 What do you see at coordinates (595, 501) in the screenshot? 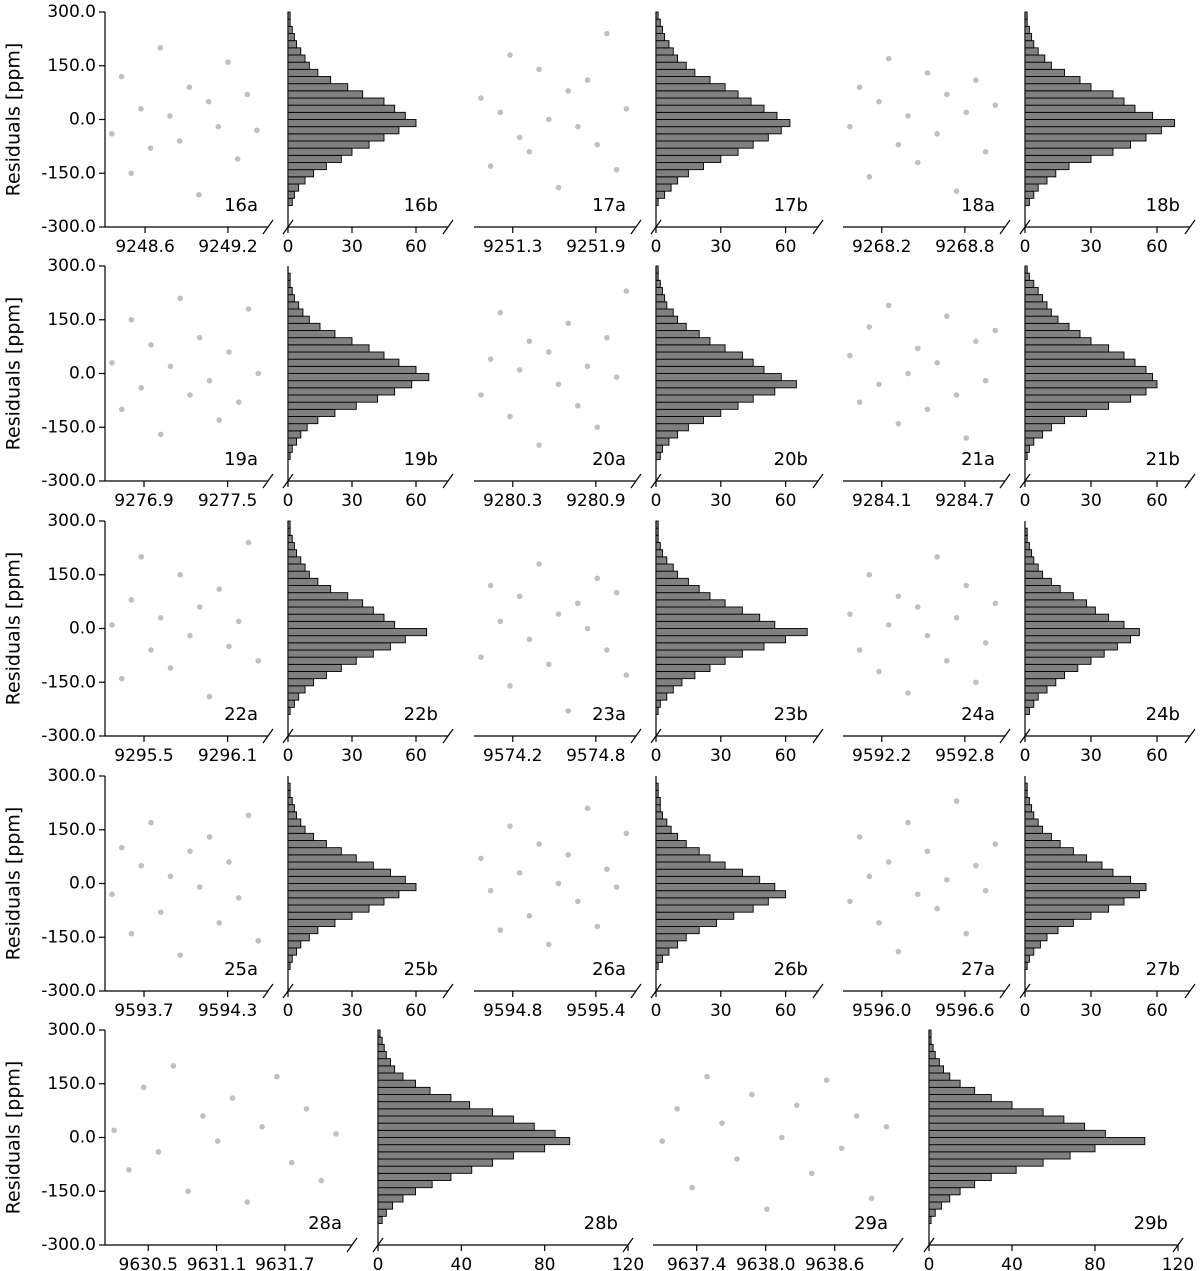
I see `x-tick-label: 9280.9` at bounding box center [595, 501].